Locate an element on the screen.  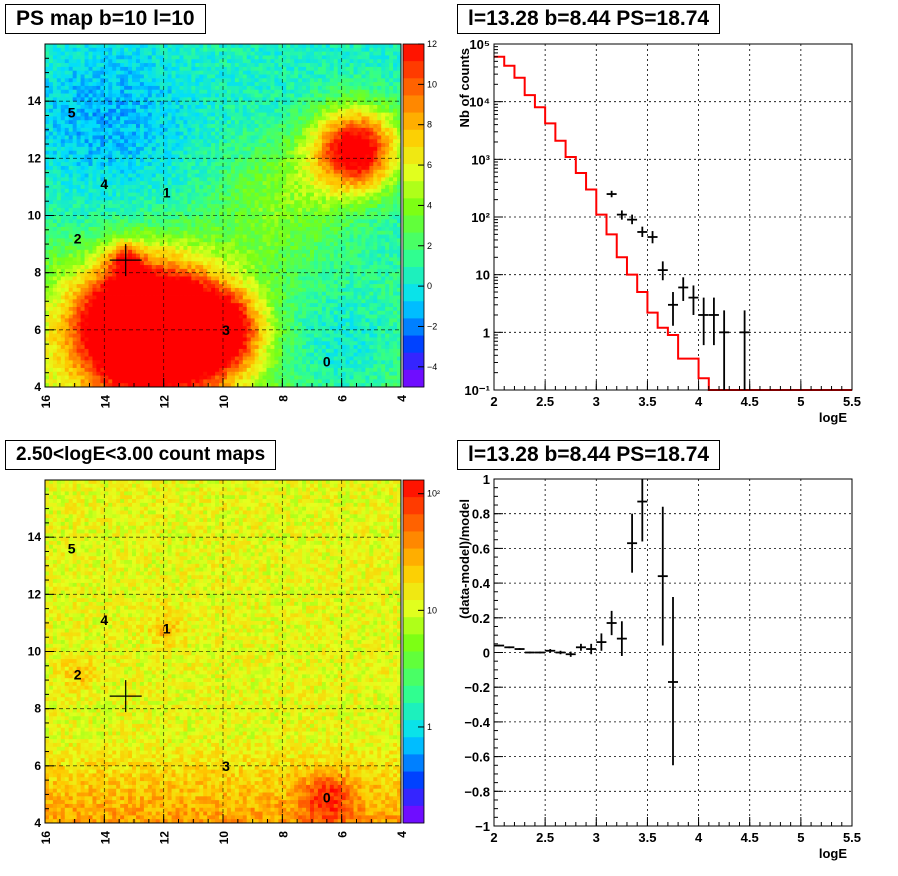
spectrum-title: l=13.28 b=8.44 PS=18.74 is located at coordinates (588, 19).